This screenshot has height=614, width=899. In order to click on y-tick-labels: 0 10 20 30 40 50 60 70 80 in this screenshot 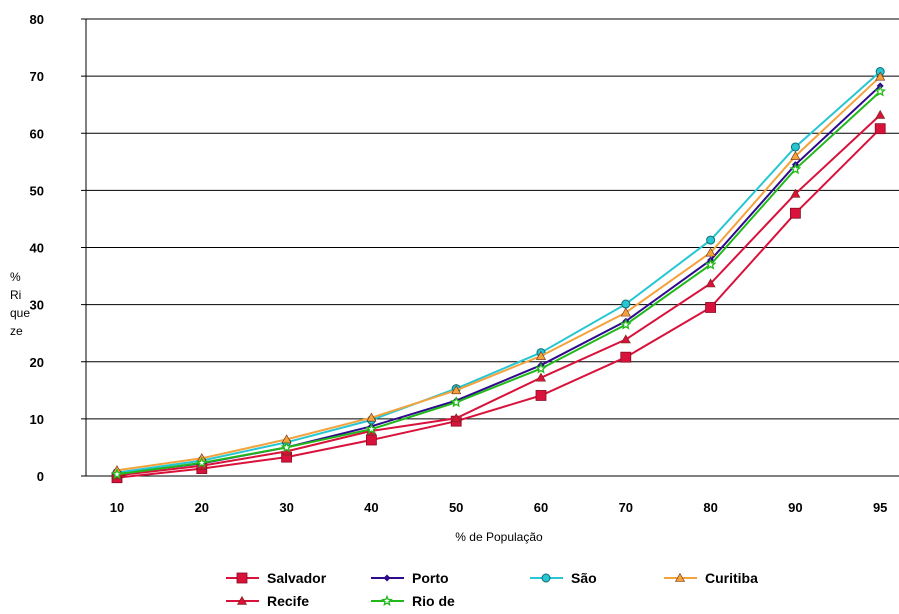, I will do `click(37, 248)`.